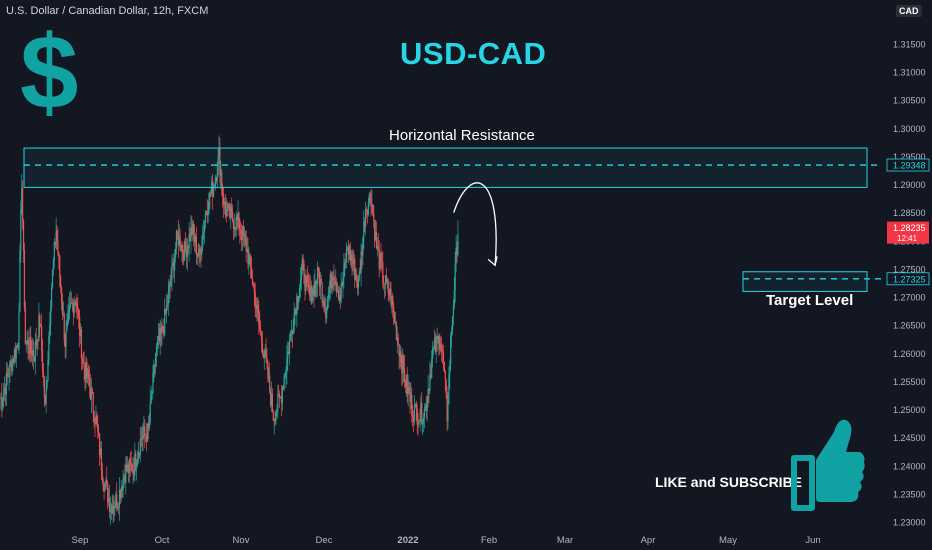 The image size is (932, 550). Describe the element at coordinates (107, 11) in the screenshot. I see `symbol-info: U.S. Dollar / Canadian Dollar, 12h, FXCM` at that location.